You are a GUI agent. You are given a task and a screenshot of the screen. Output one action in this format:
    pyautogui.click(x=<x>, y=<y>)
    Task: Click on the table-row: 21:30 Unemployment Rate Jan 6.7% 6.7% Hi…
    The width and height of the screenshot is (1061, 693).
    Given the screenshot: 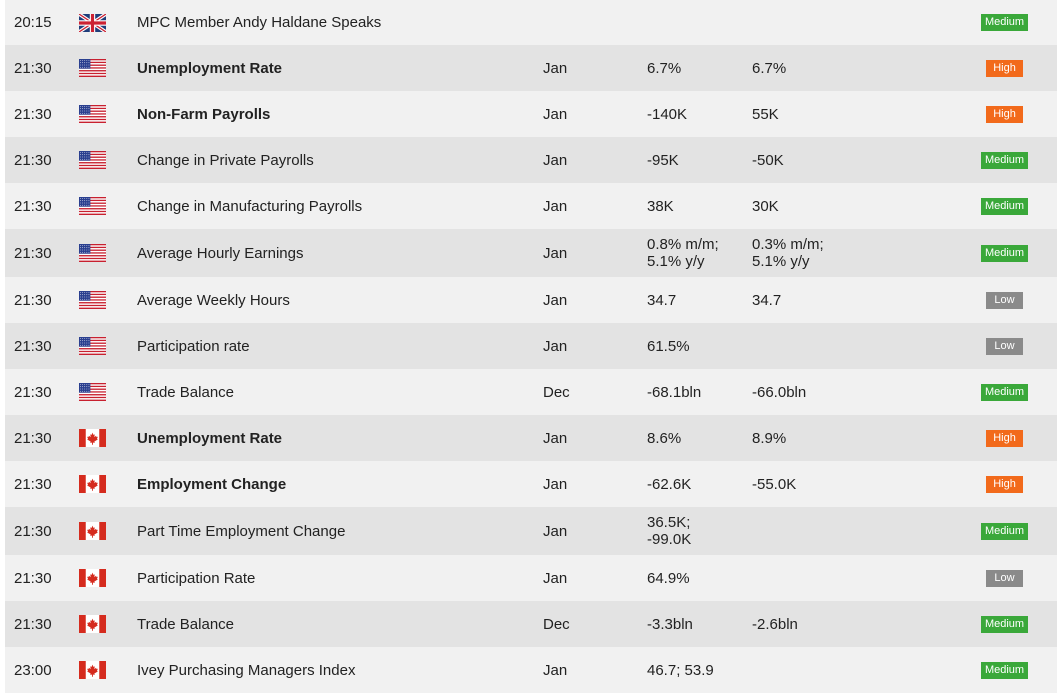 What is the action you would take?
    pyautogui.click(x=531, y=68)
    